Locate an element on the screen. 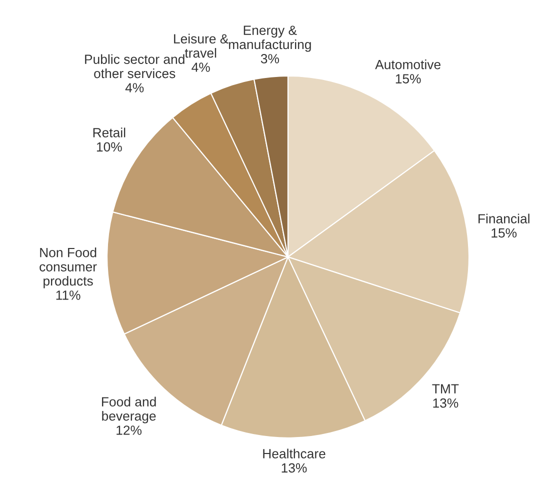 This screenshot has height=481, width=551. data-label: 10% is located at coordinates (109, 147).